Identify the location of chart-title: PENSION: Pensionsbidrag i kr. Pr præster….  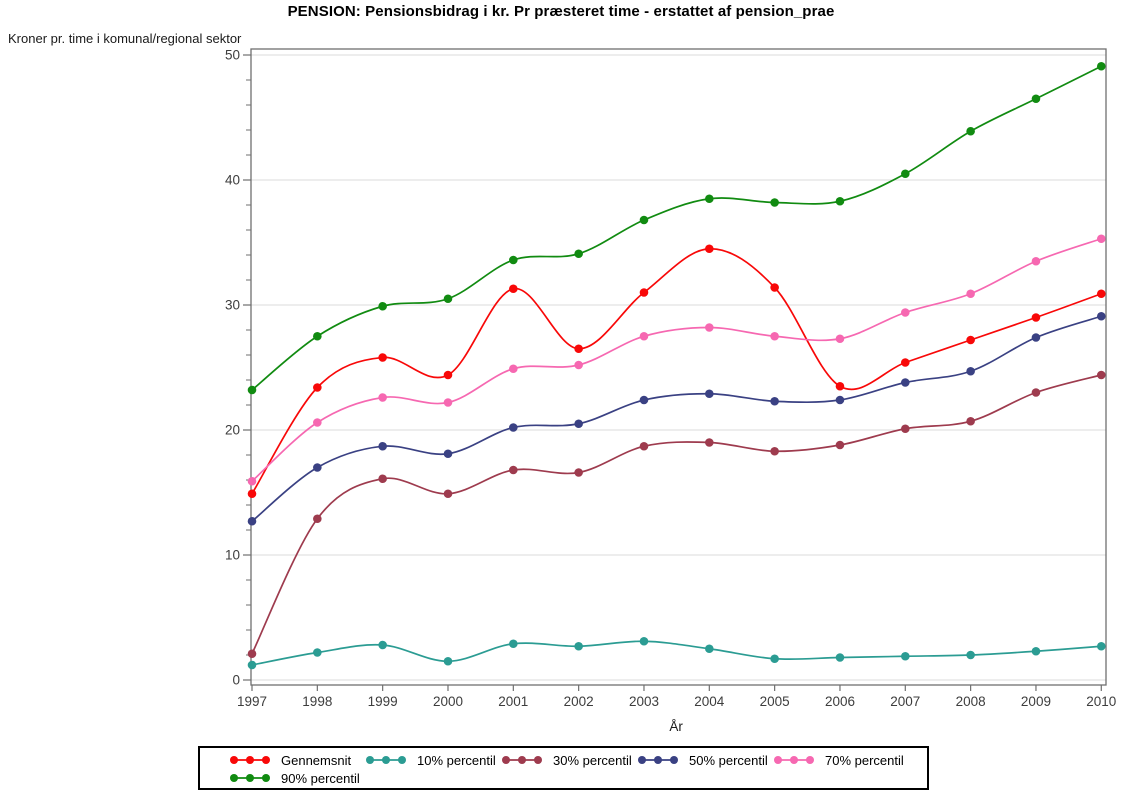
(561, 11).